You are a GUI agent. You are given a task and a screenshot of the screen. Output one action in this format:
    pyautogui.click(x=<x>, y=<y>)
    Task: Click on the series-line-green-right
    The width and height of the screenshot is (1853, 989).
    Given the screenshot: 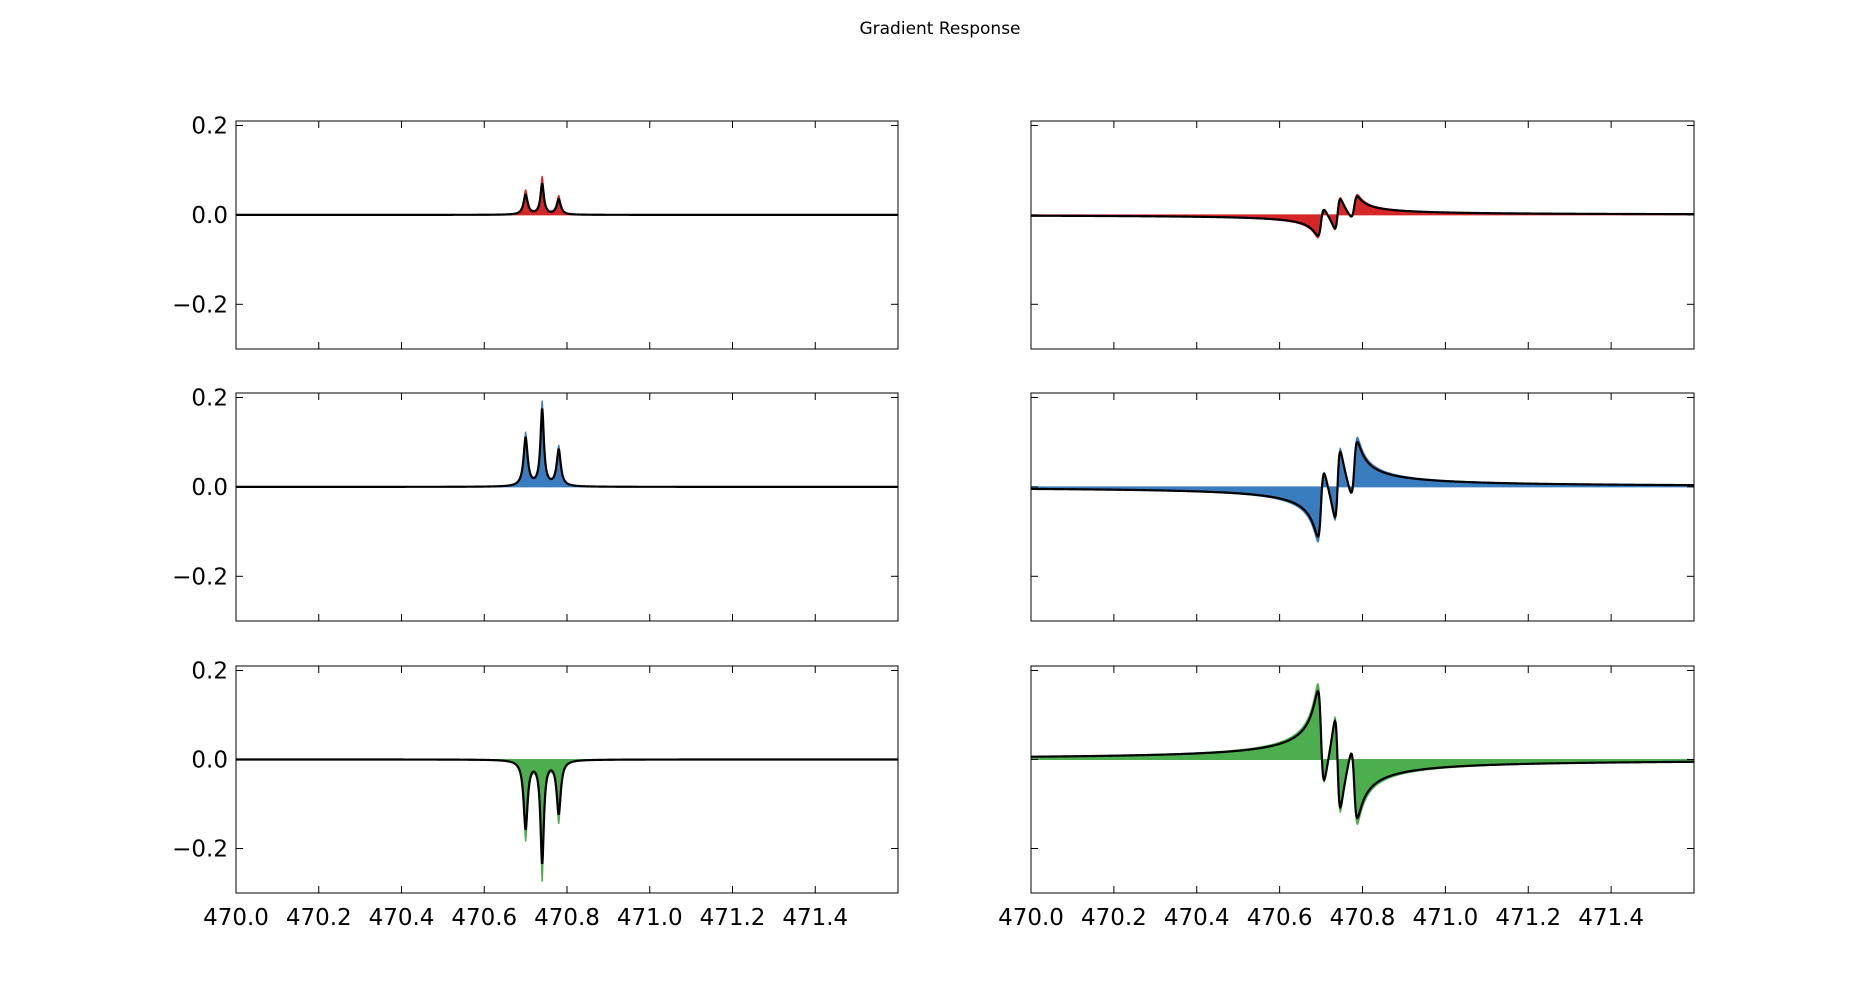 What is the action you would take?
    pyautogui.click(x=1362, y=754)
    